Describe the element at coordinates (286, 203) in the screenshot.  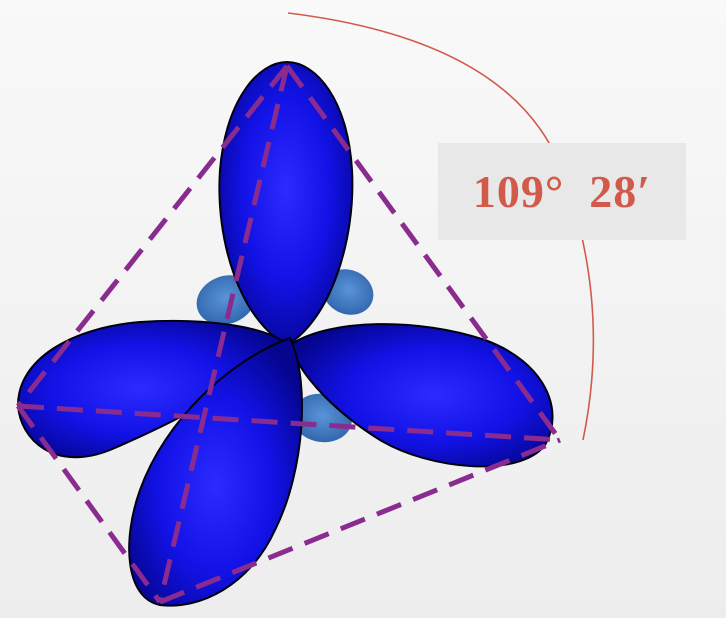
I see `lobe-top` at that location.